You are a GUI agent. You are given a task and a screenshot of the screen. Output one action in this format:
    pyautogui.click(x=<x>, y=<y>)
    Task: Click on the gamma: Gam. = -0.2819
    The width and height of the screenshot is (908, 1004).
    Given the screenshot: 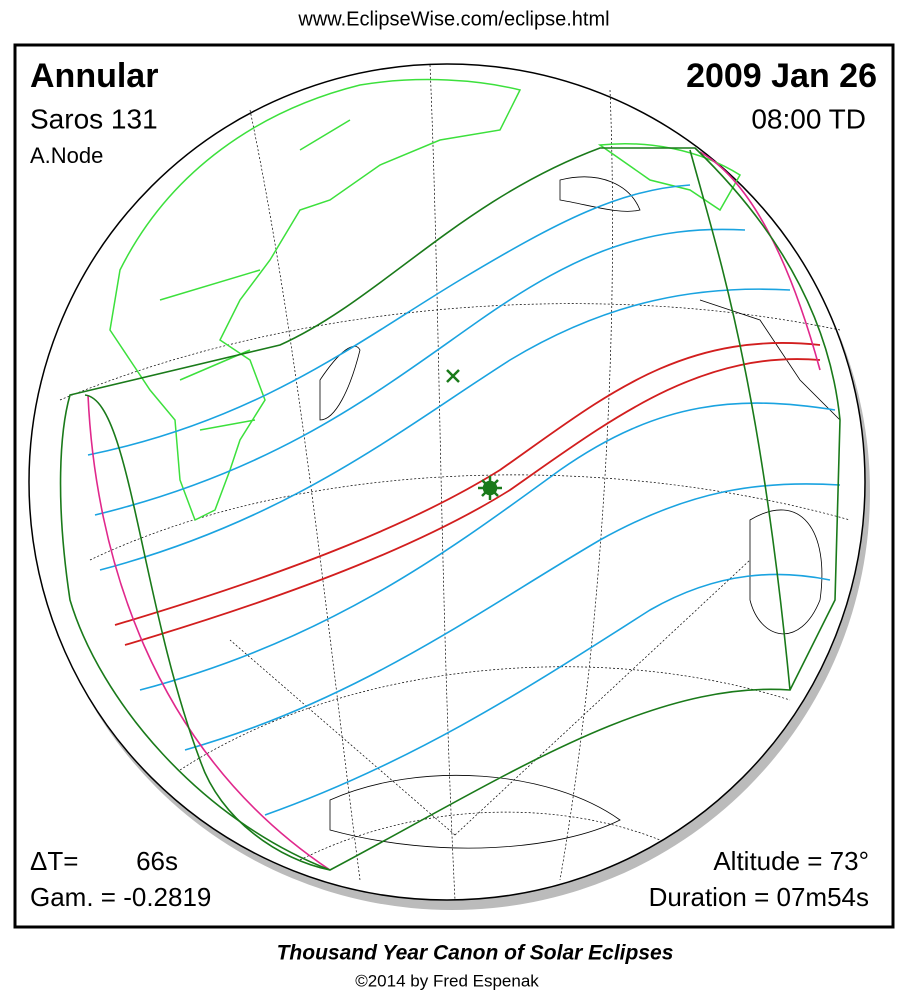 What is the action you would take?
    pyautogui.click(x=120, y=897)
    